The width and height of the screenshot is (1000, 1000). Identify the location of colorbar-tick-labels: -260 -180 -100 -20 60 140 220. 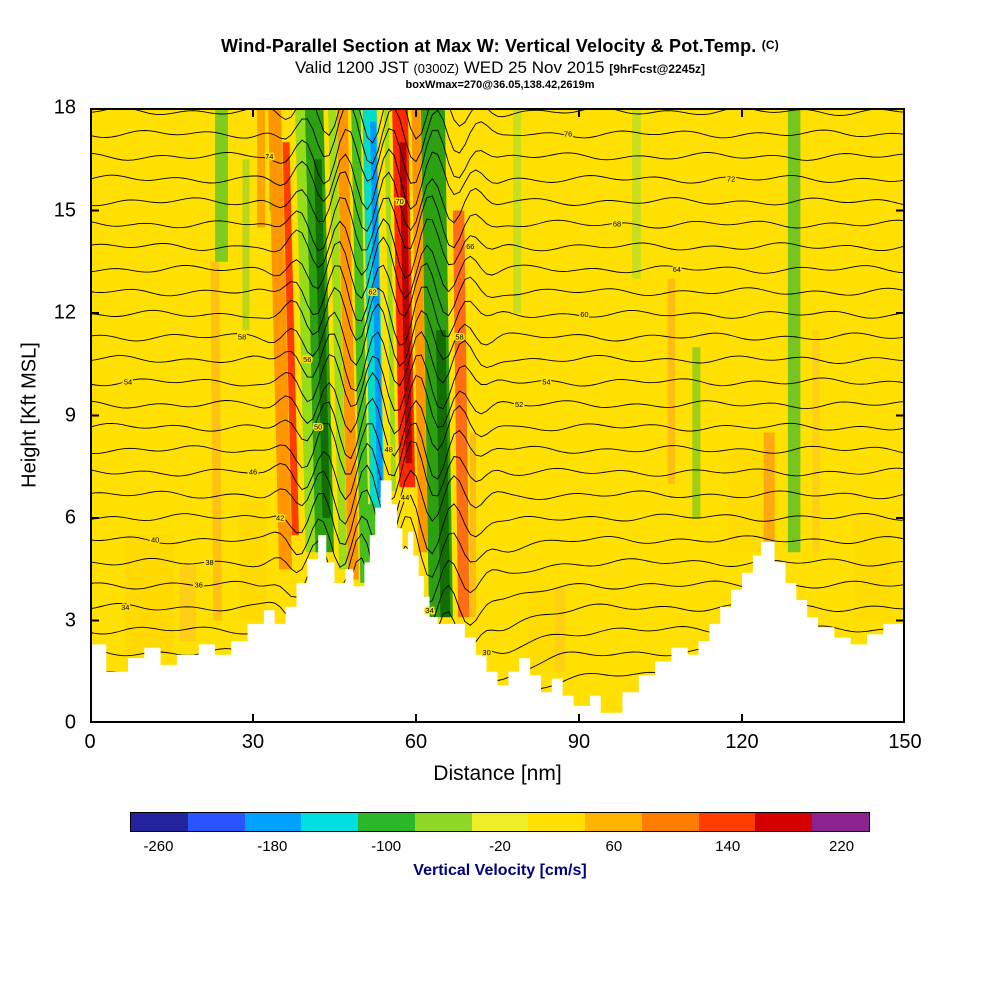
(500, 848).